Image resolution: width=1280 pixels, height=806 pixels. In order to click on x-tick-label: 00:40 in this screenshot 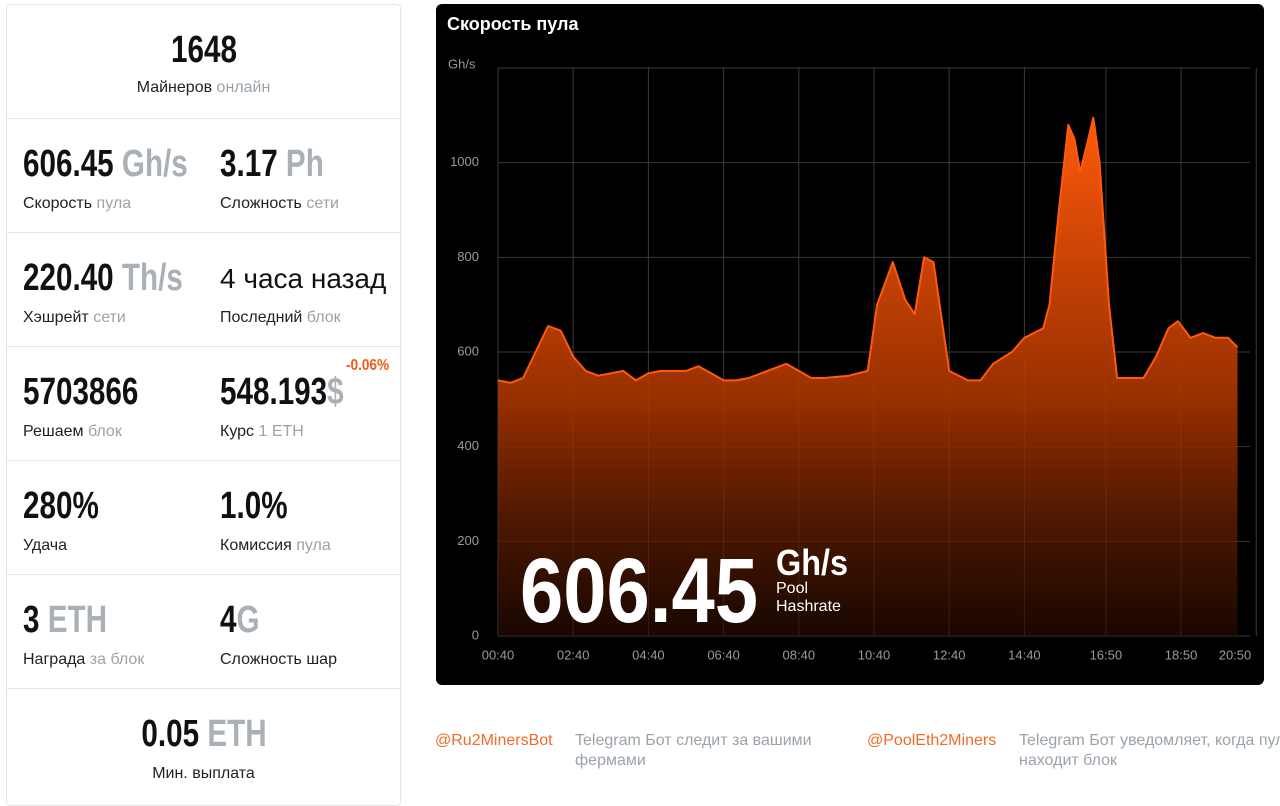, I will do `click(498, 654)`.